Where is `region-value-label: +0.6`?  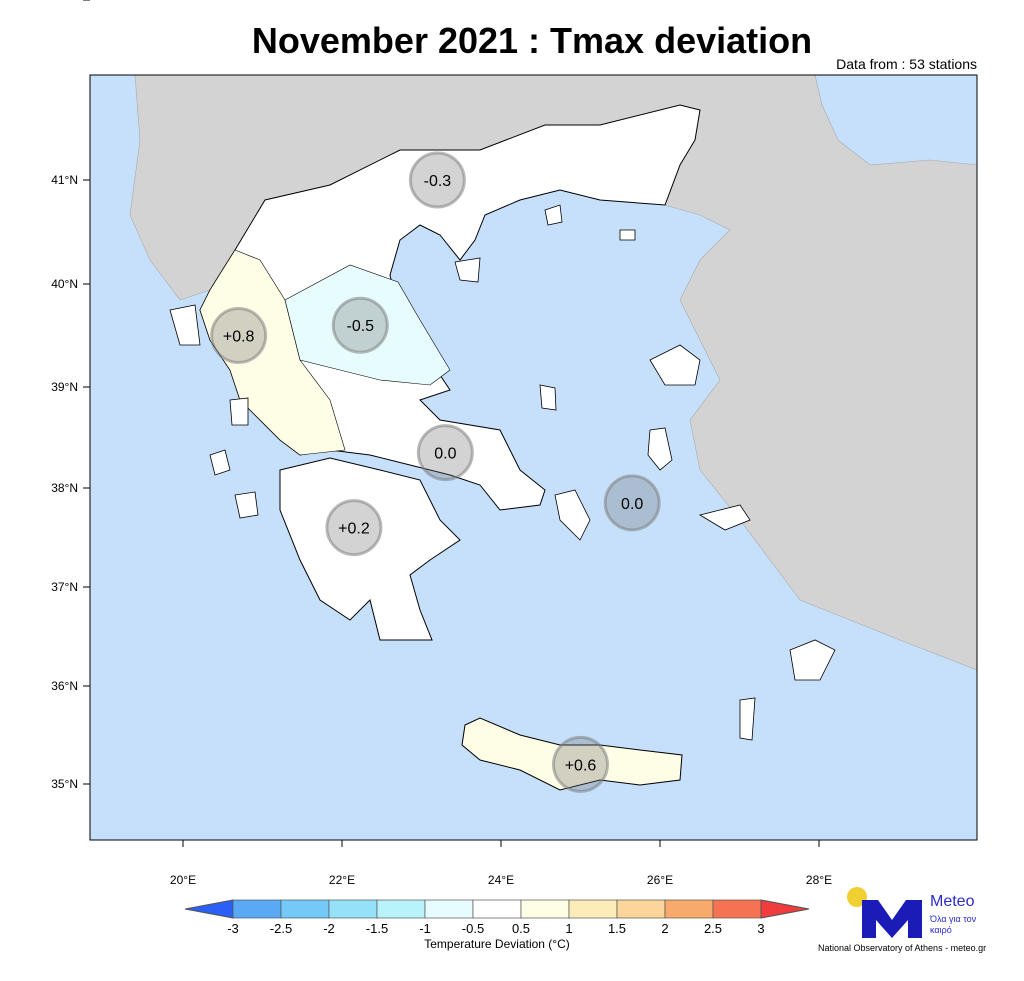
region-value-label: +0.6 is located at coordinates (581, 765).